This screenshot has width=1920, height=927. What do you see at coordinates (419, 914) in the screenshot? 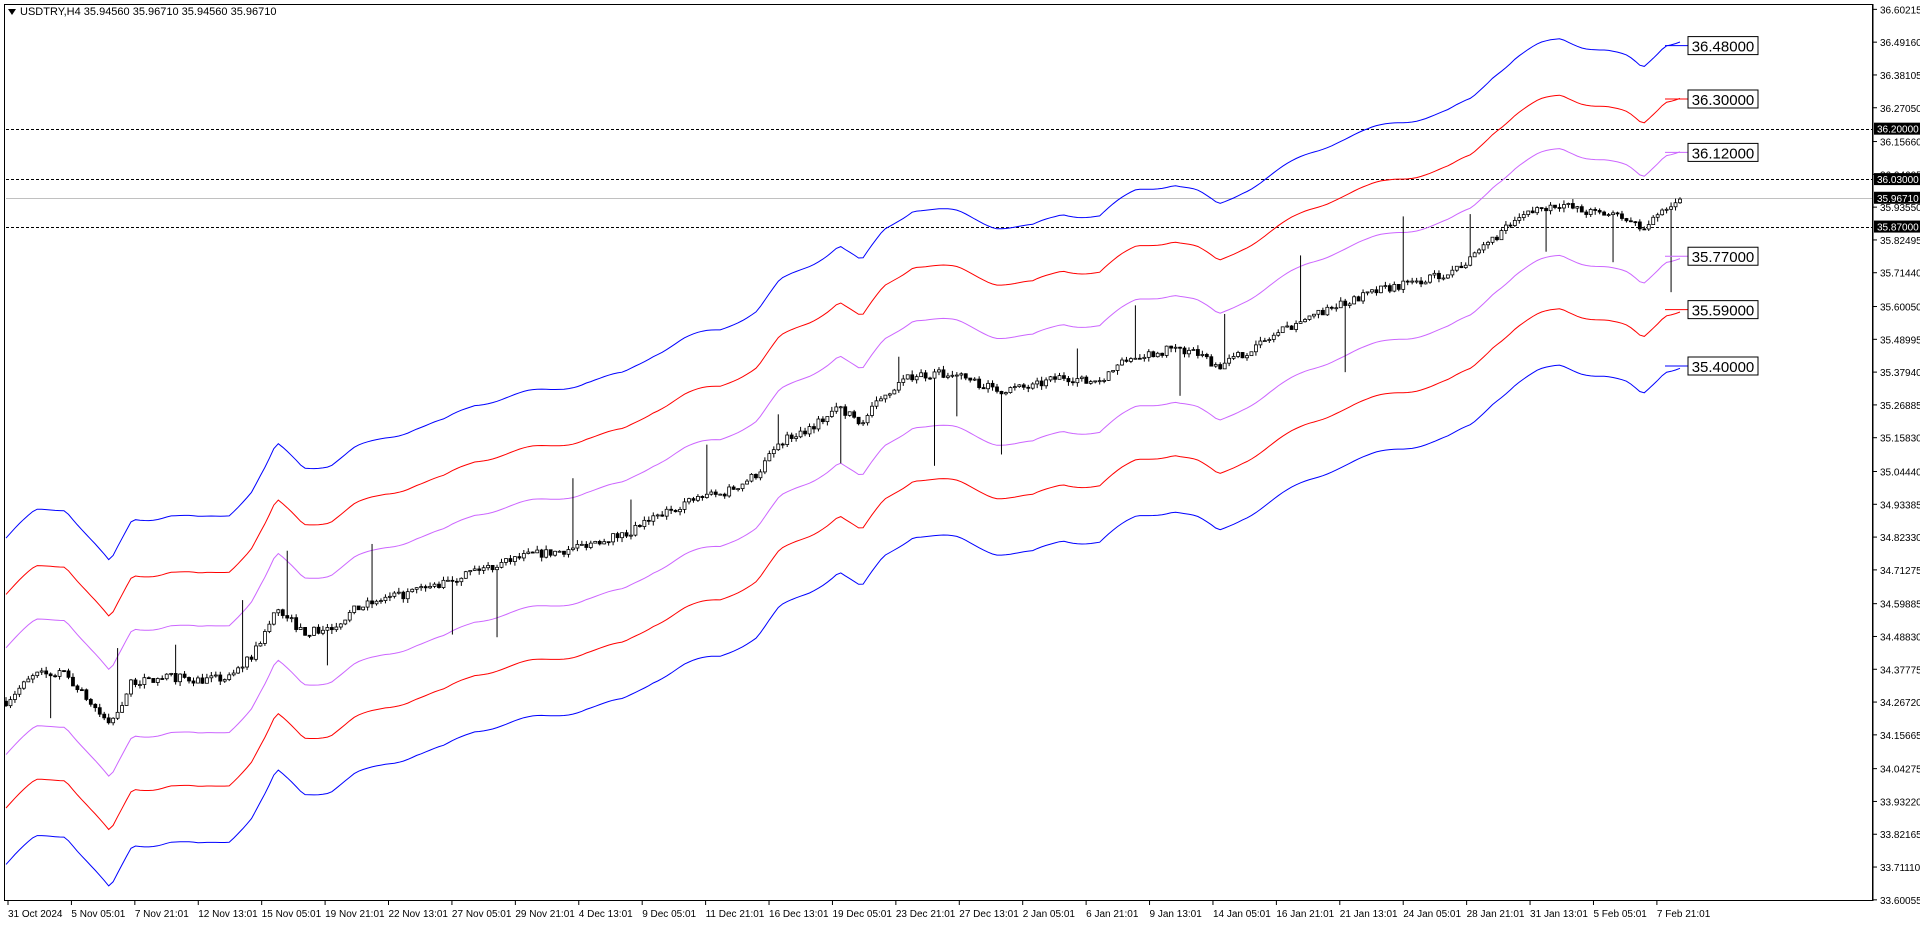
I see `time-tick-label: 22 Nov 13:01` at bounding box center [419, 914].